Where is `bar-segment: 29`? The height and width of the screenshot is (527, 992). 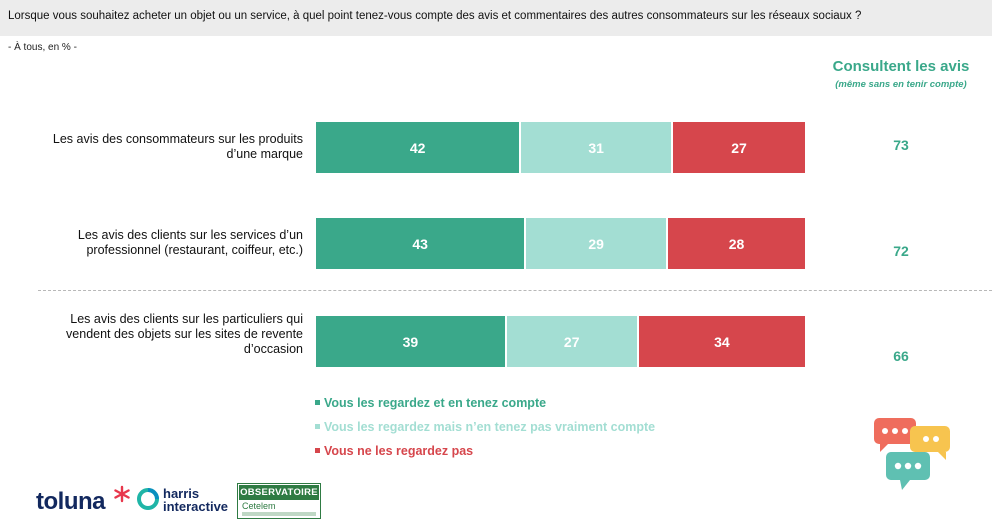 bar-segment: 29 is located at coordinates (596, 243).